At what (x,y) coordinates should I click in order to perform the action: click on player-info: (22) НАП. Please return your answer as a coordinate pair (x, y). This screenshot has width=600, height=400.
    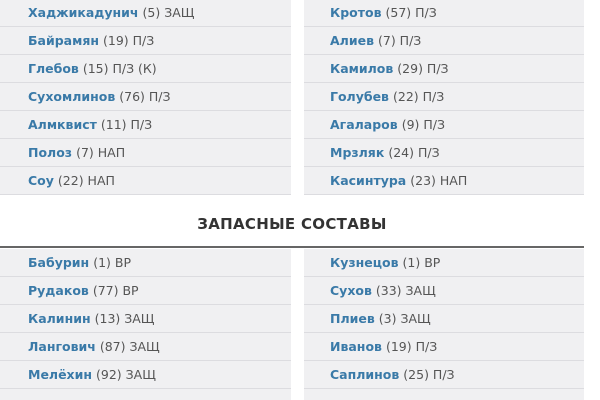
    Looking at the image, I should click on (86, 180).